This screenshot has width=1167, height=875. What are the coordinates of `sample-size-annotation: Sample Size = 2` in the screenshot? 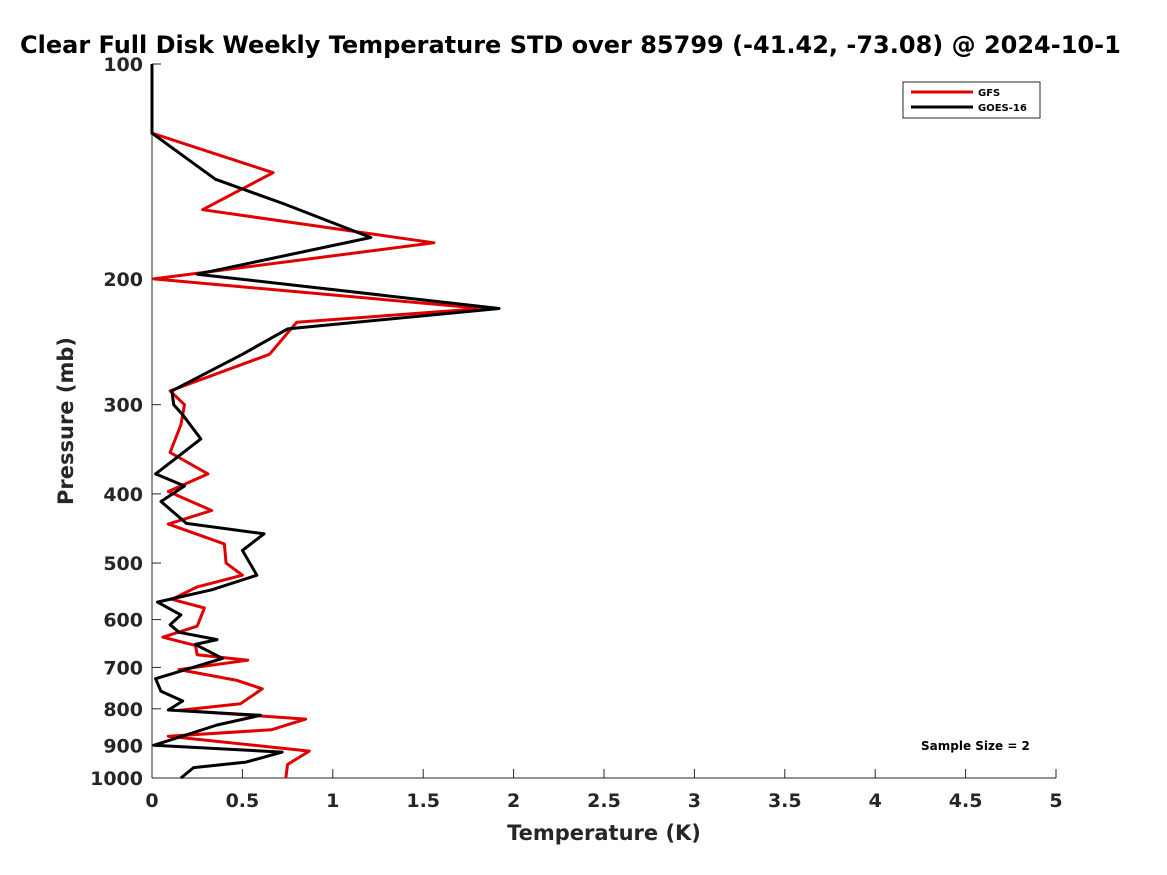 It's located at (975, 746).